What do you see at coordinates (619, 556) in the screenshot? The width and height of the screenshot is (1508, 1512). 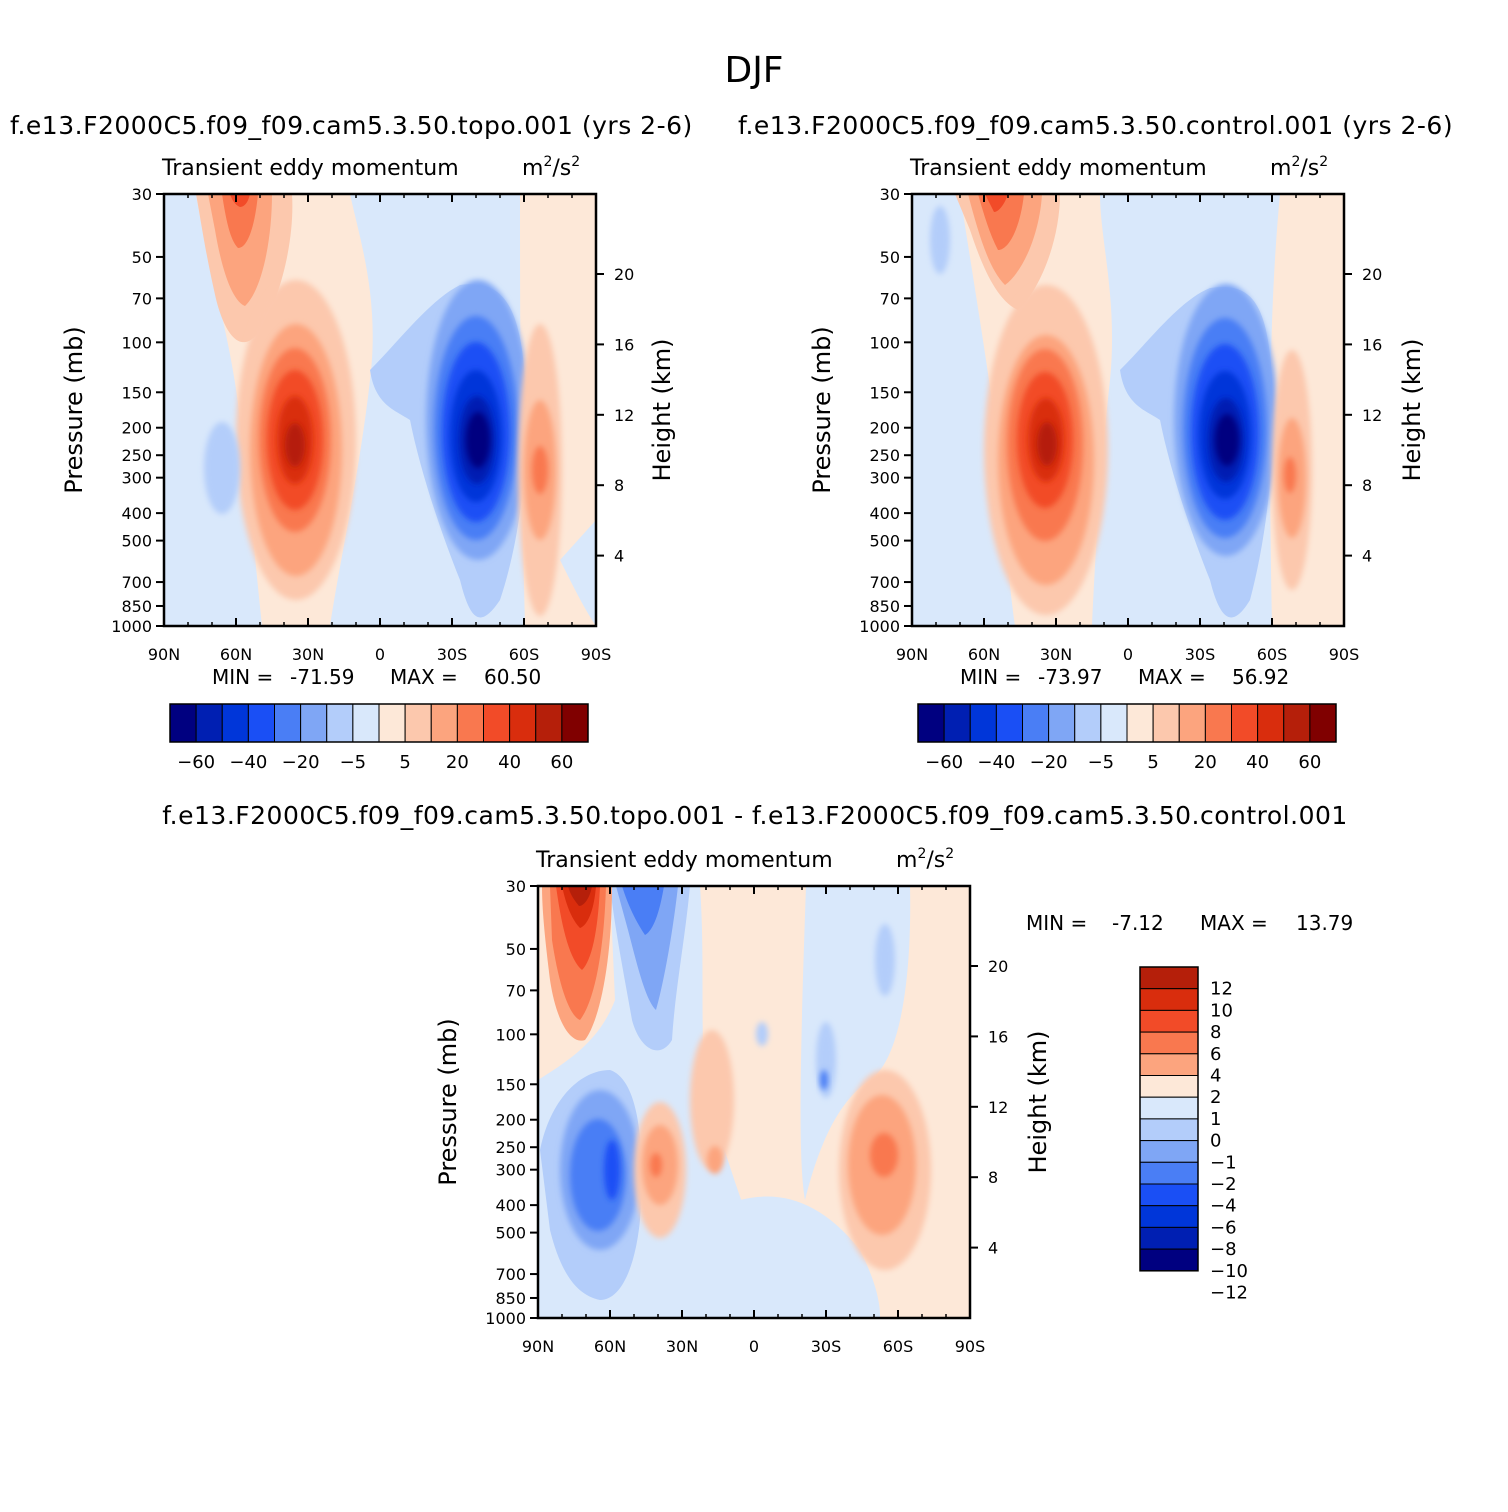 I see `panel-topo-y2tick-label: 4` at bounding box center [619, 556].